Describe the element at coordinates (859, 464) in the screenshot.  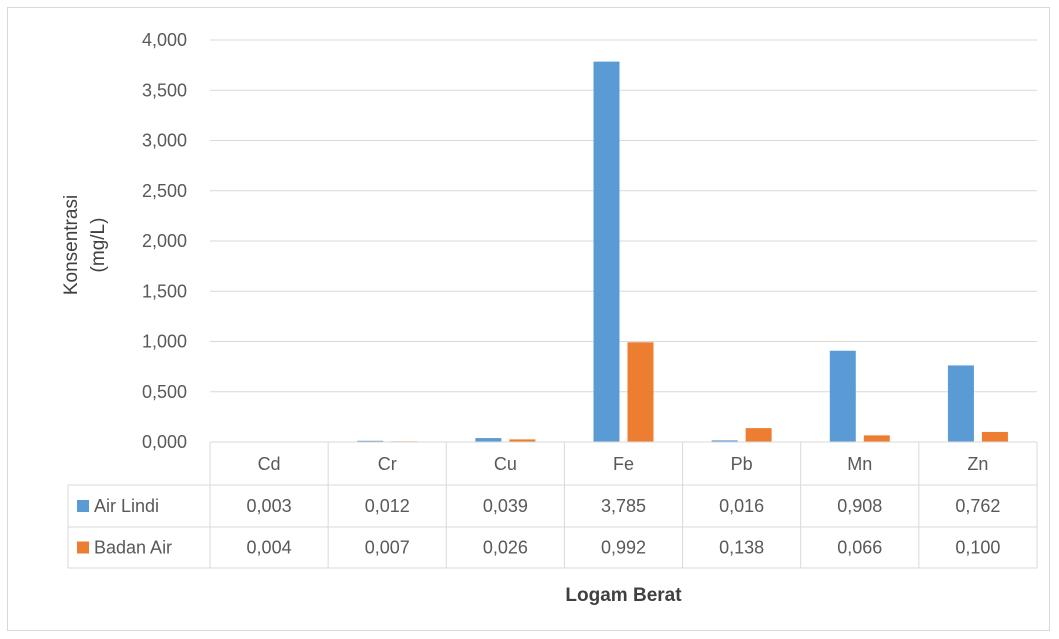
I see `x-tick-label: Mn` at that location.